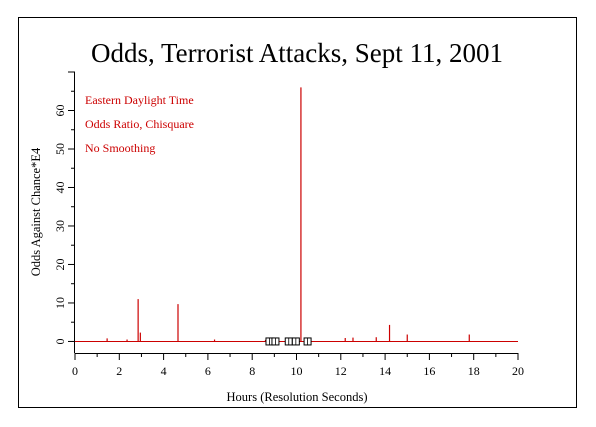 This screenshot has width=596, height=427. I want to click on y-tick-label: 50, so click(60, 149).